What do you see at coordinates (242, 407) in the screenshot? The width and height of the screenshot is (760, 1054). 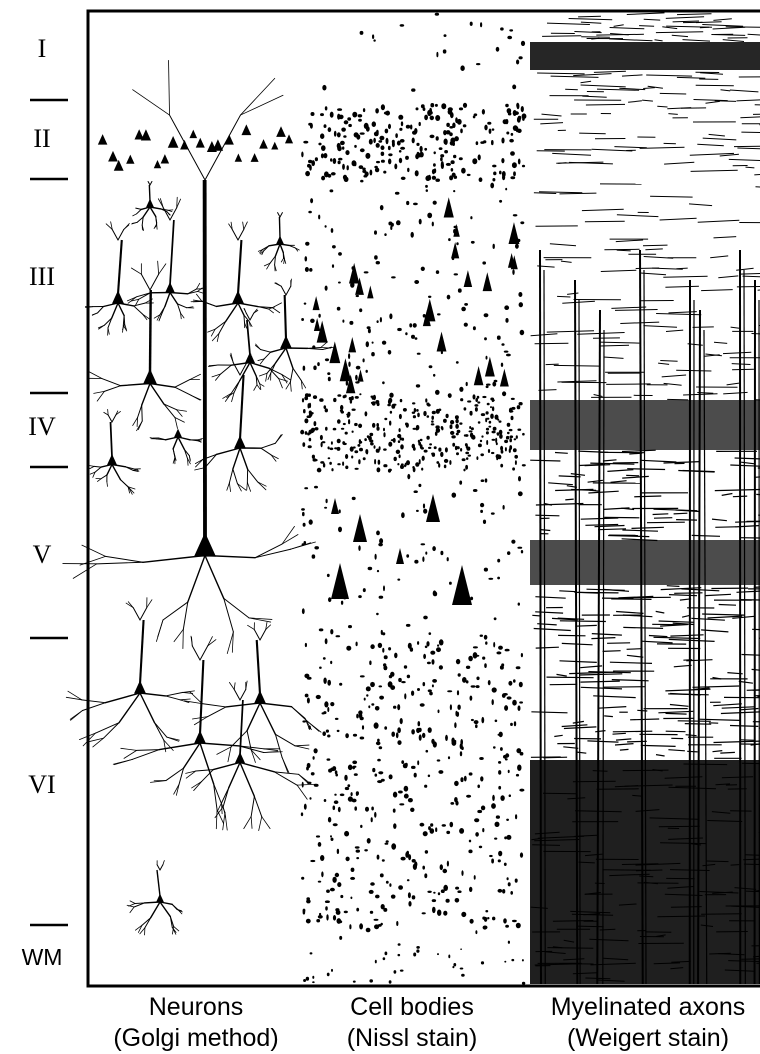 I see `apical-dendrite` at bounding box center [242, 407].